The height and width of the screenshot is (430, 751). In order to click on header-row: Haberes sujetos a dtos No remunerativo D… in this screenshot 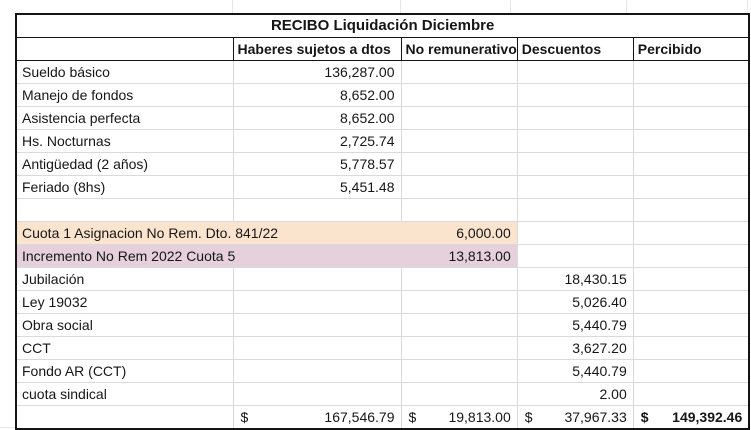, I will do `click(382, 49)`.